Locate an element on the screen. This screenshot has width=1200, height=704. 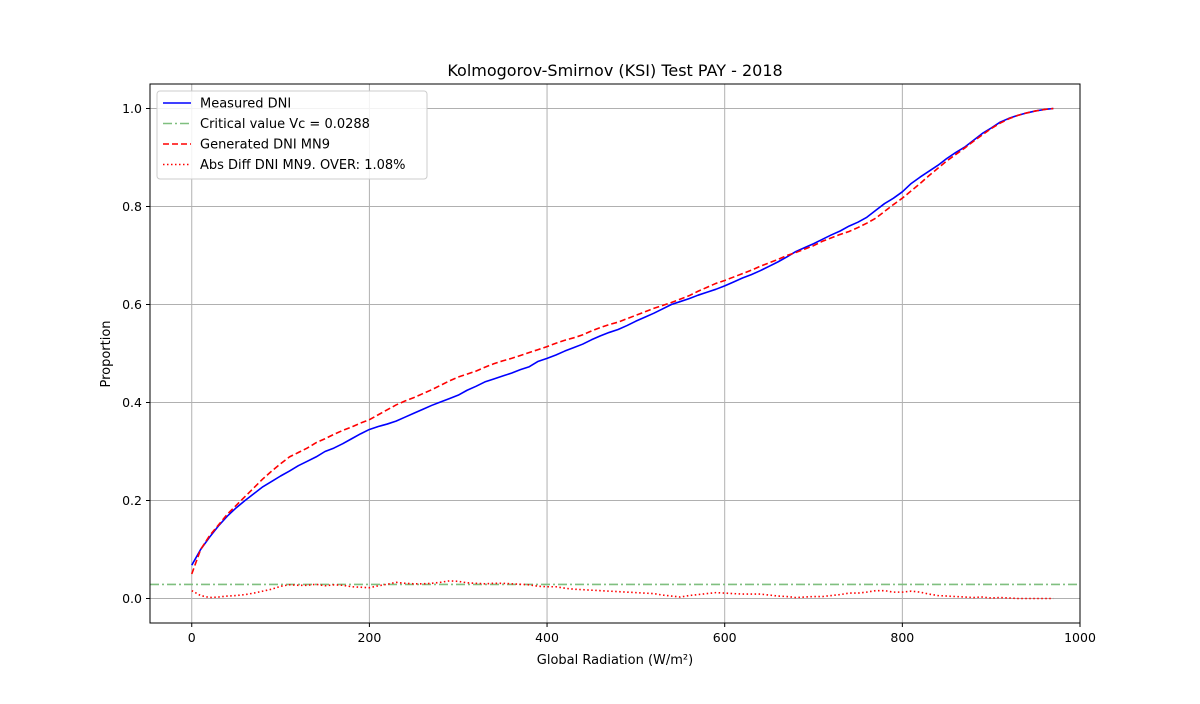
legend-label-3: Abs Diff DNI MN9. OVER: 1.08% is located at coordinates (303, 165).